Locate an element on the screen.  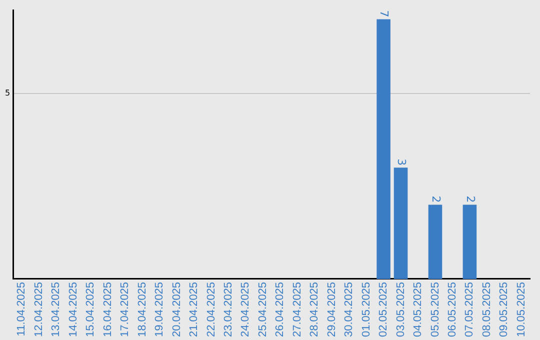
x-tick-label: 06.05.2025 is located at coordinates (452, 310).